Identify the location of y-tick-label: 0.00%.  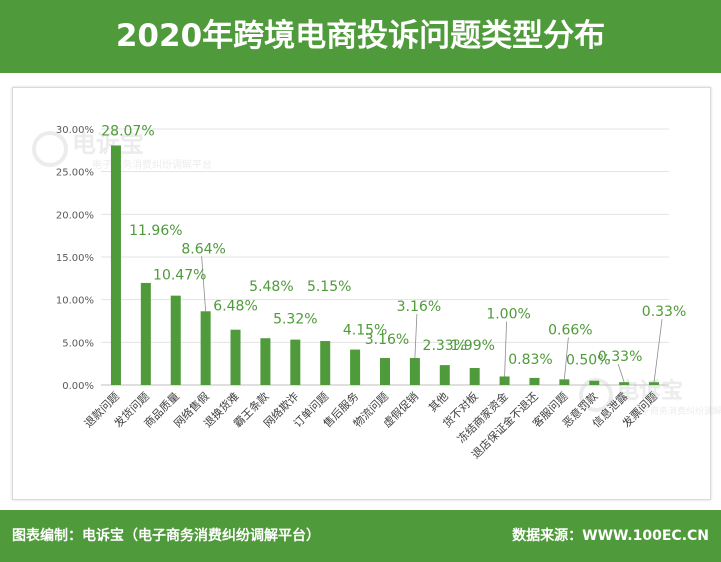
(78, 386).